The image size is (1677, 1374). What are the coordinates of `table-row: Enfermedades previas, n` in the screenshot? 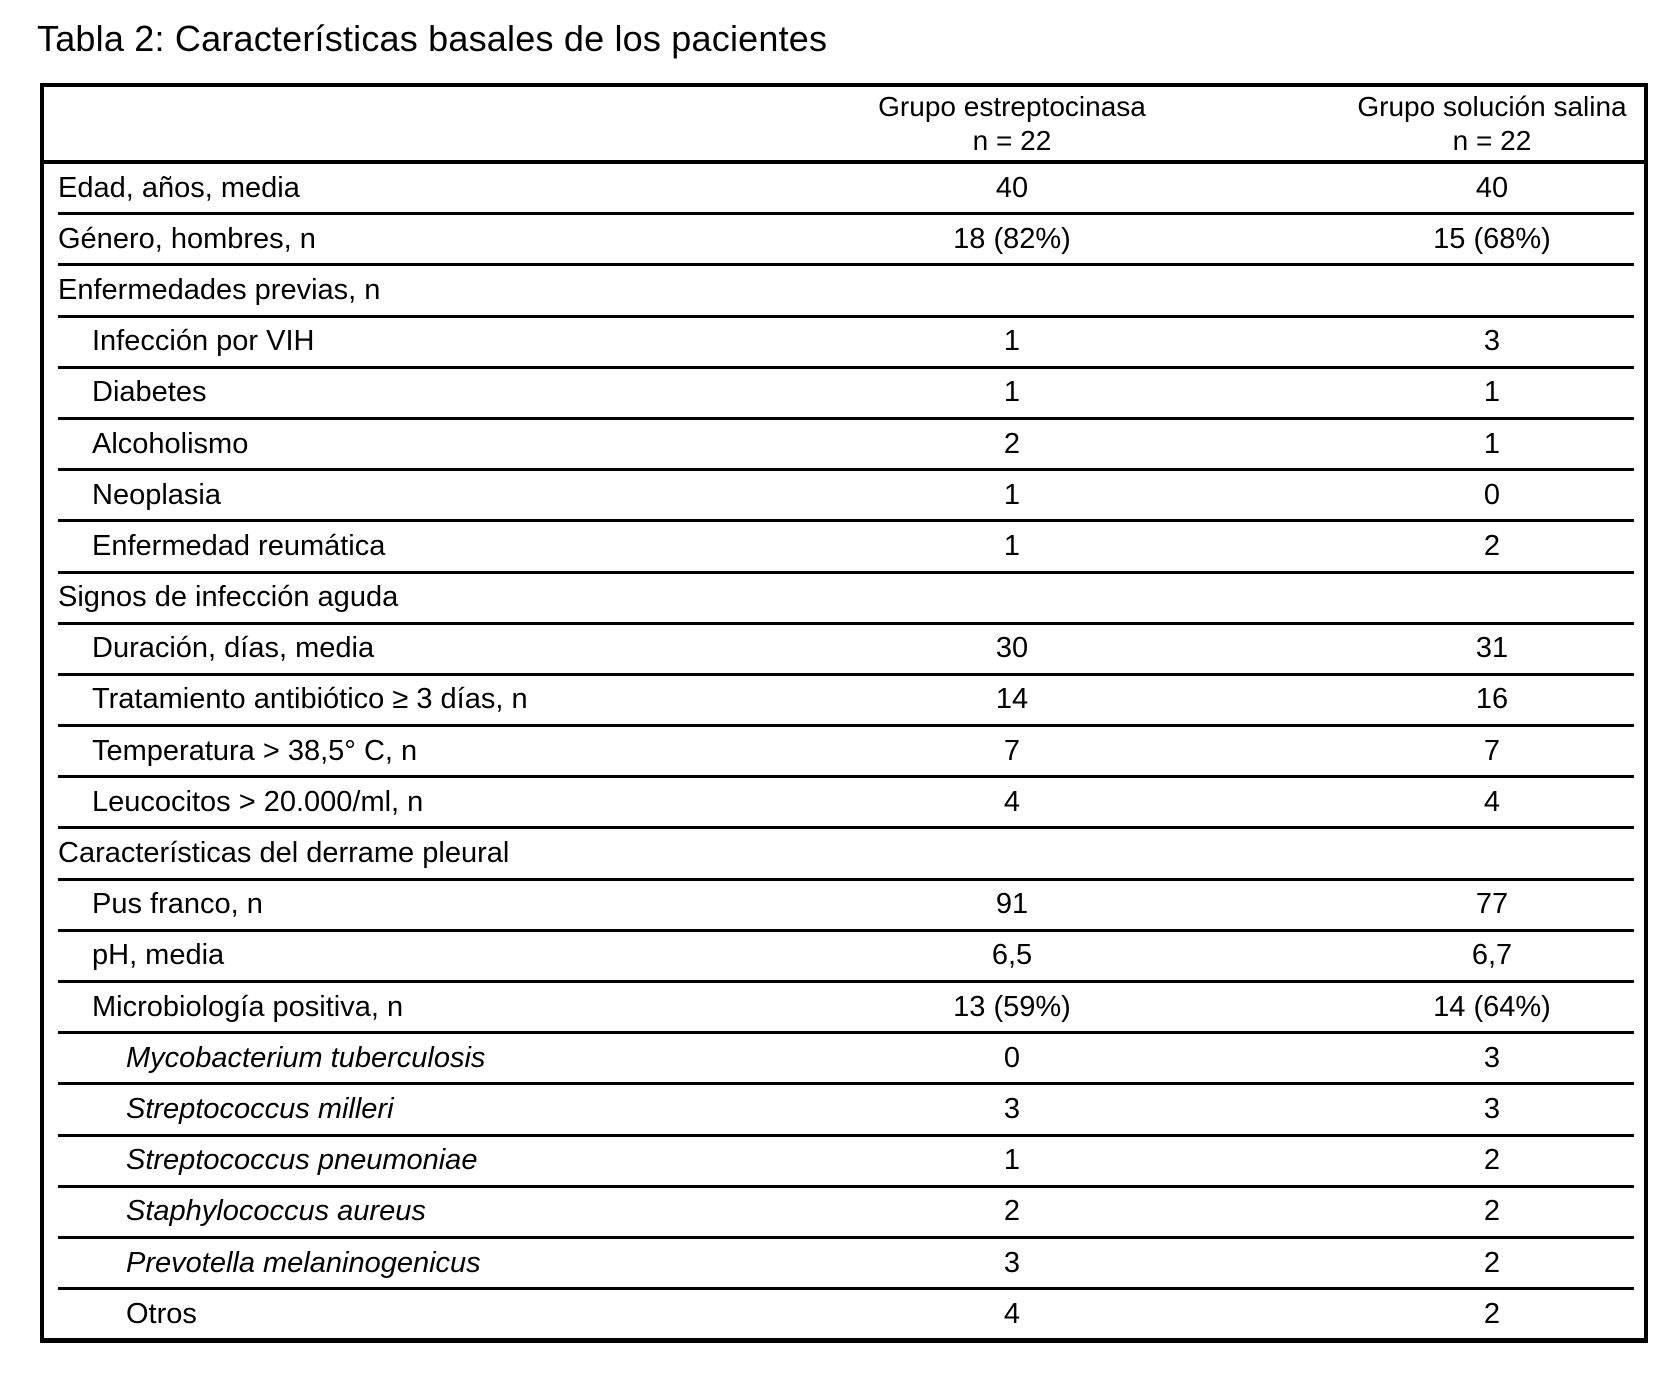 It's located at (844, 290).